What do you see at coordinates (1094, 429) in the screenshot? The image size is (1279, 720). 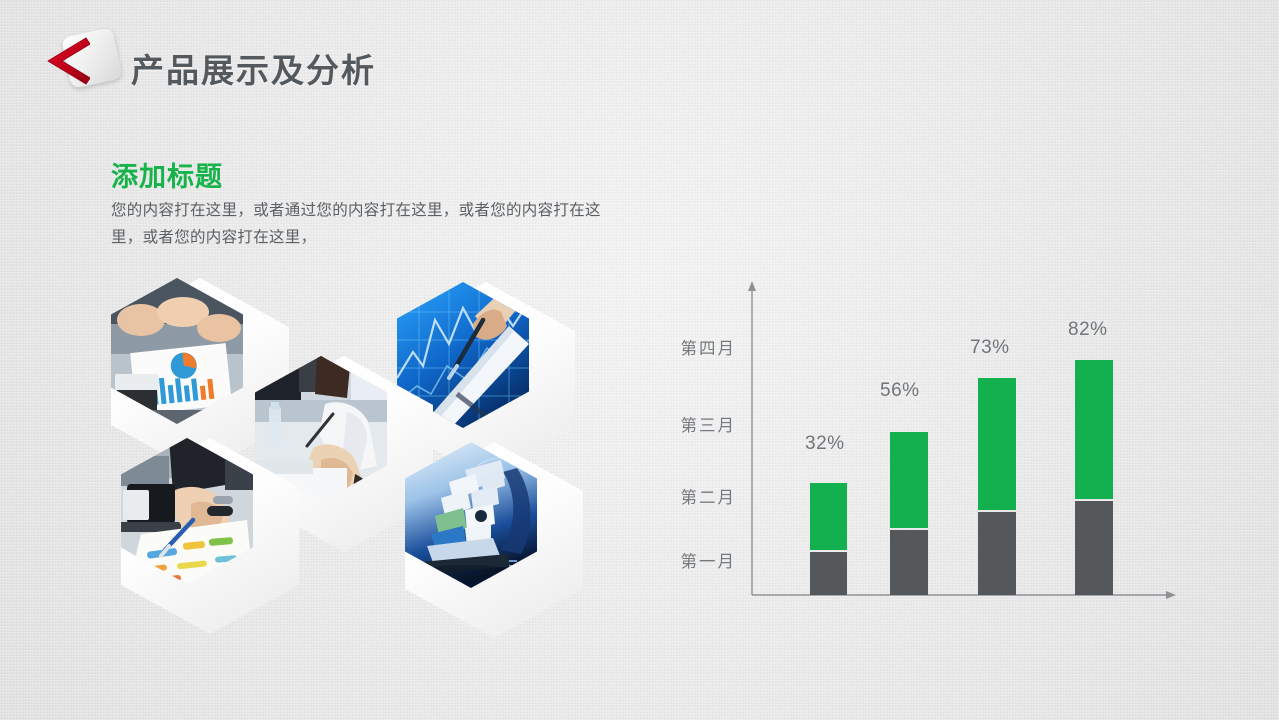 I see `bar-4-growth-segment` at bounding box center [1094, 429].